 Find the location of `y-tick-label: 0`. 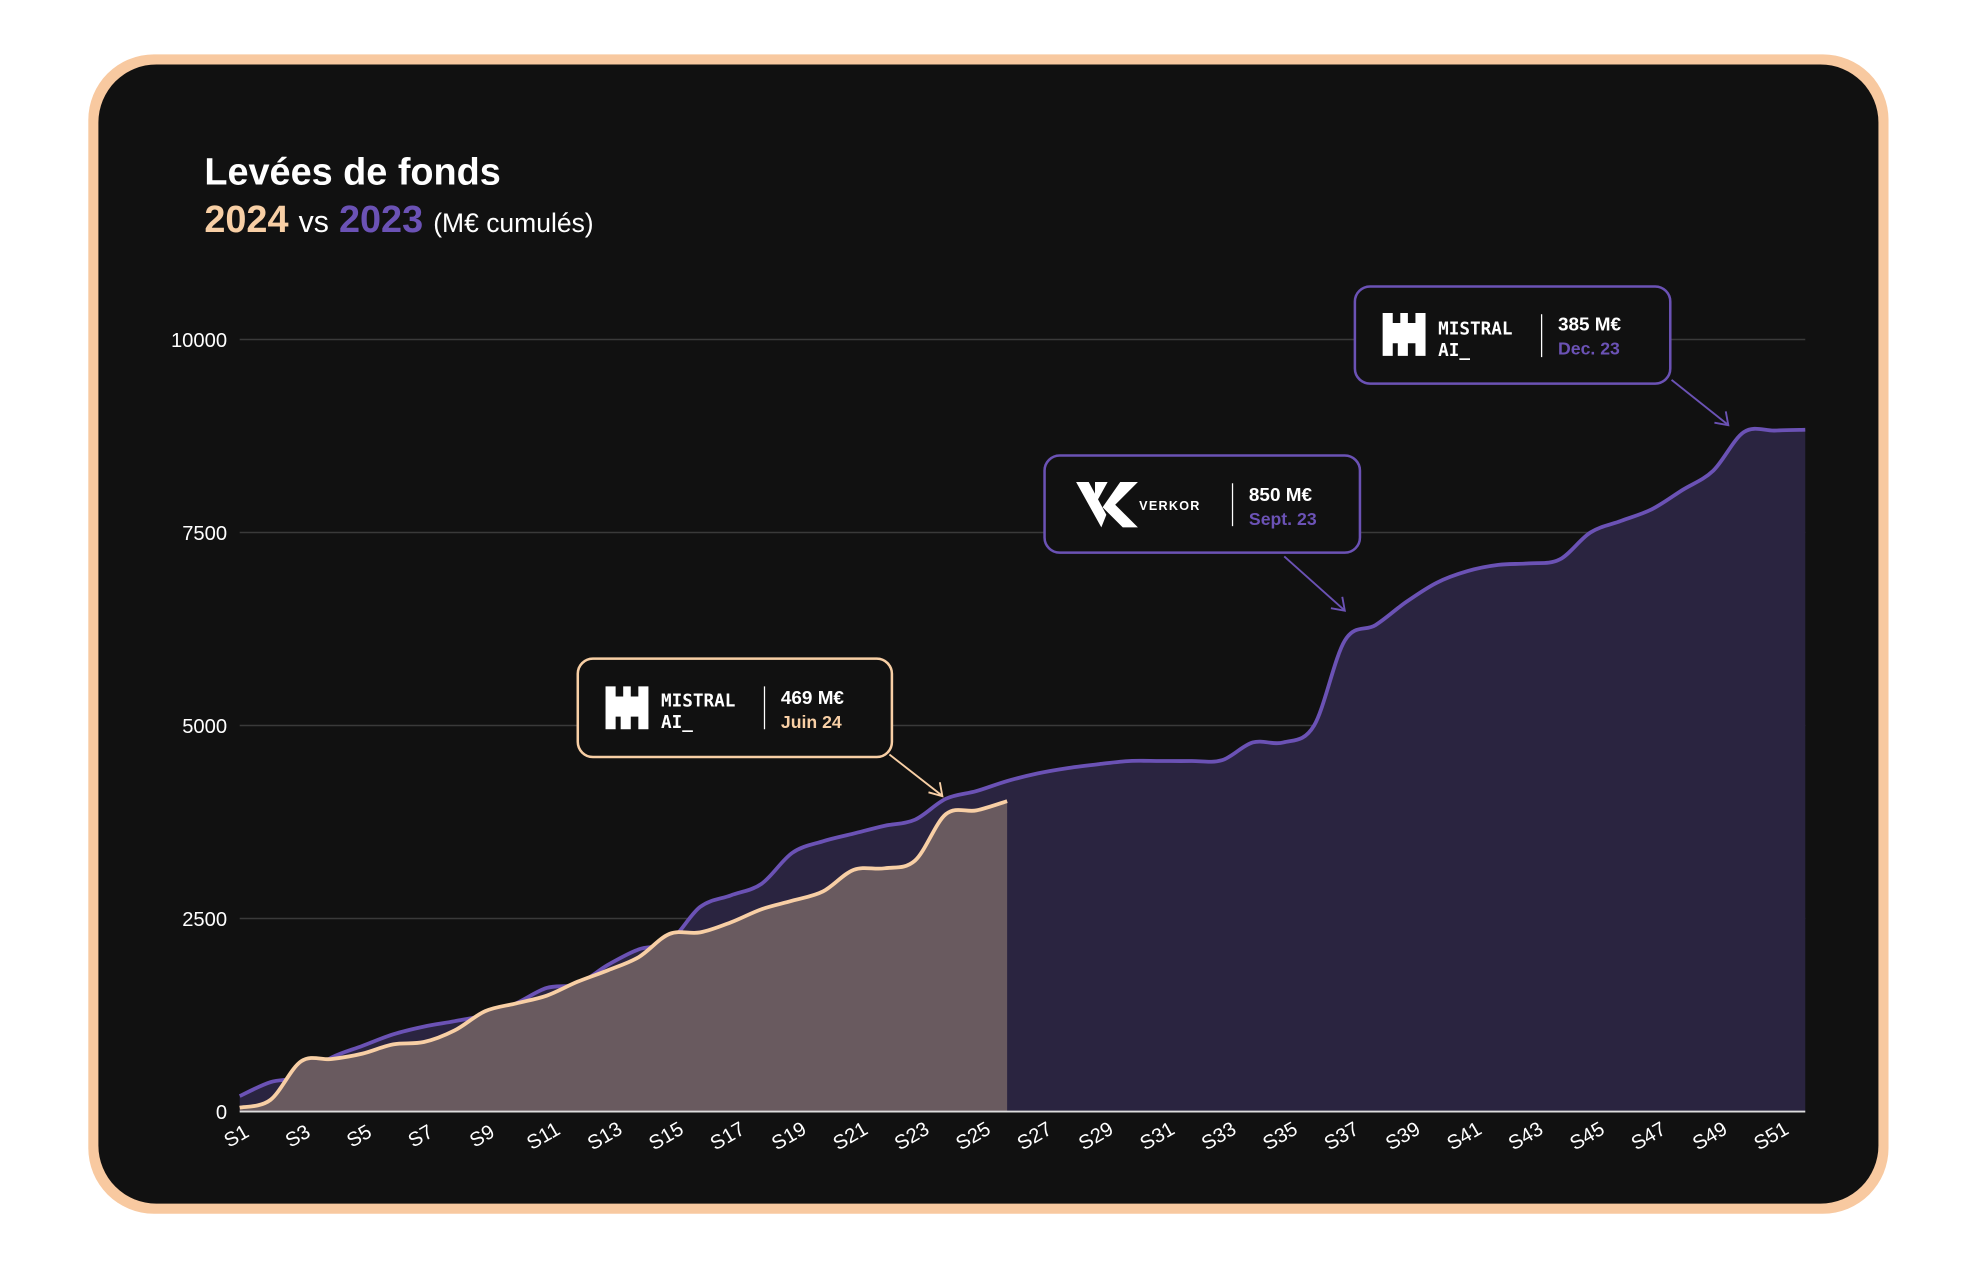

y-tick-label: 0 is located at coordinates (221, 1113).